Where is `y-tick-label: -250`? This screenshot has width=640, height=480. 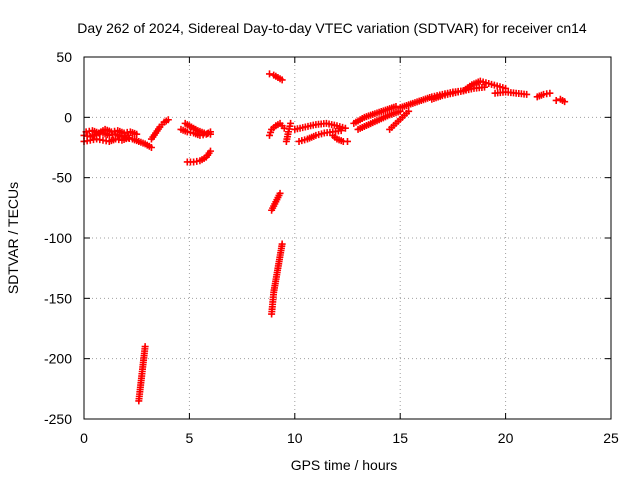 y-tick-label: -250 is located at coordinates (58, 419).